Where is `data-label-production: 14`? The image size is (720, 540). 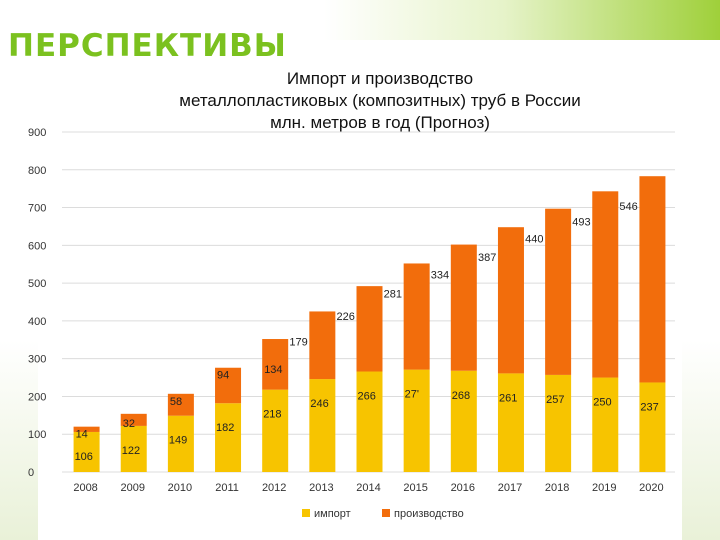 data-label-production: 14 is located at coordinates (82, 435).